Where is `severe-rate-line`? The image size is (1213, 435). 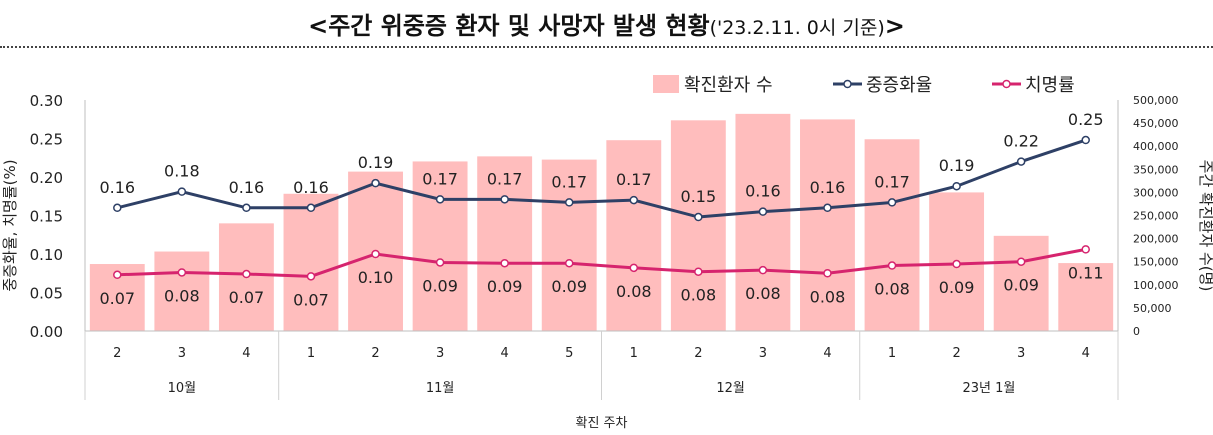 severe-rate-line is located at coordinates (601, 178).